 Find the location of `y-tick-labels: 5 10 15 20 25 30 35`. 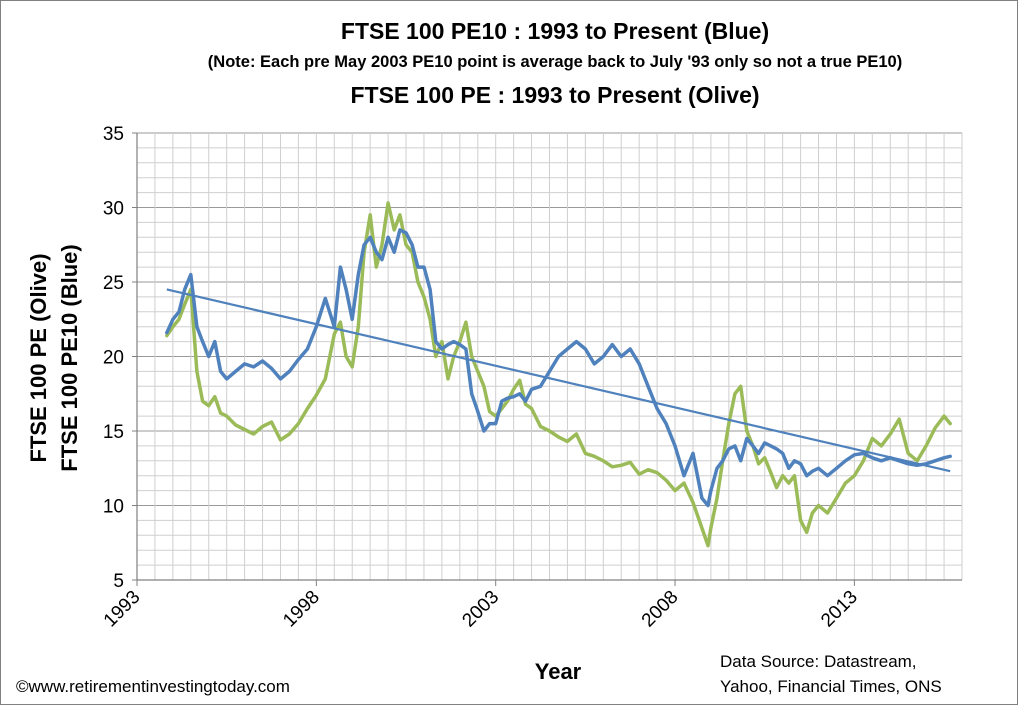

y-tick-labels: 5 10 15 20 25 30 35 is located at coordinates (113, 358).